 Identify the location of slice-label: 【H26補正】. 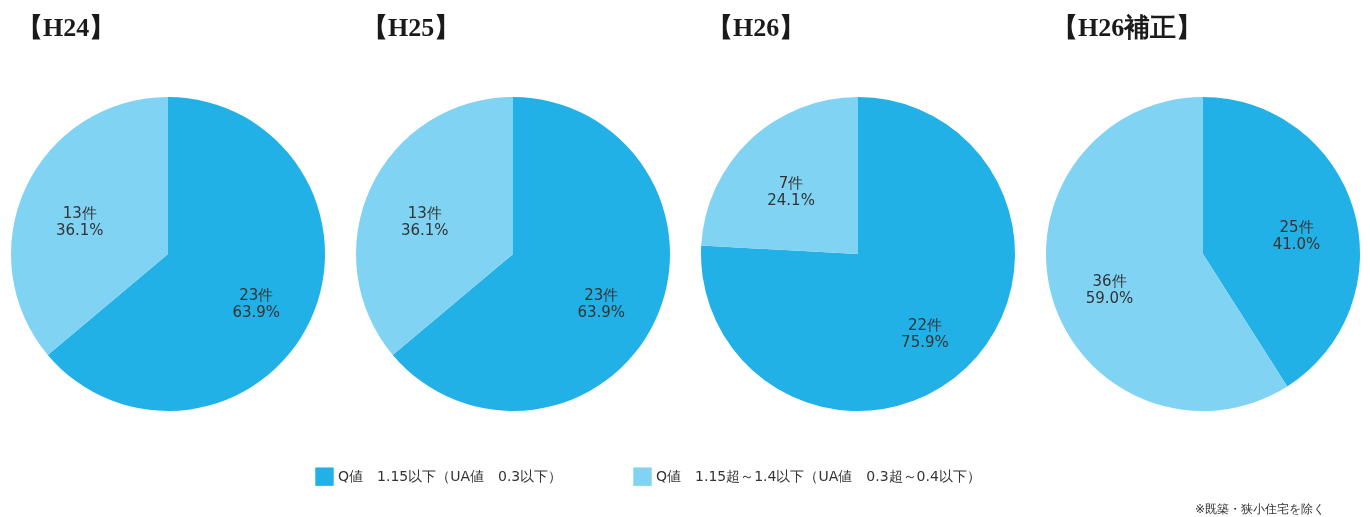
(1127, 27).